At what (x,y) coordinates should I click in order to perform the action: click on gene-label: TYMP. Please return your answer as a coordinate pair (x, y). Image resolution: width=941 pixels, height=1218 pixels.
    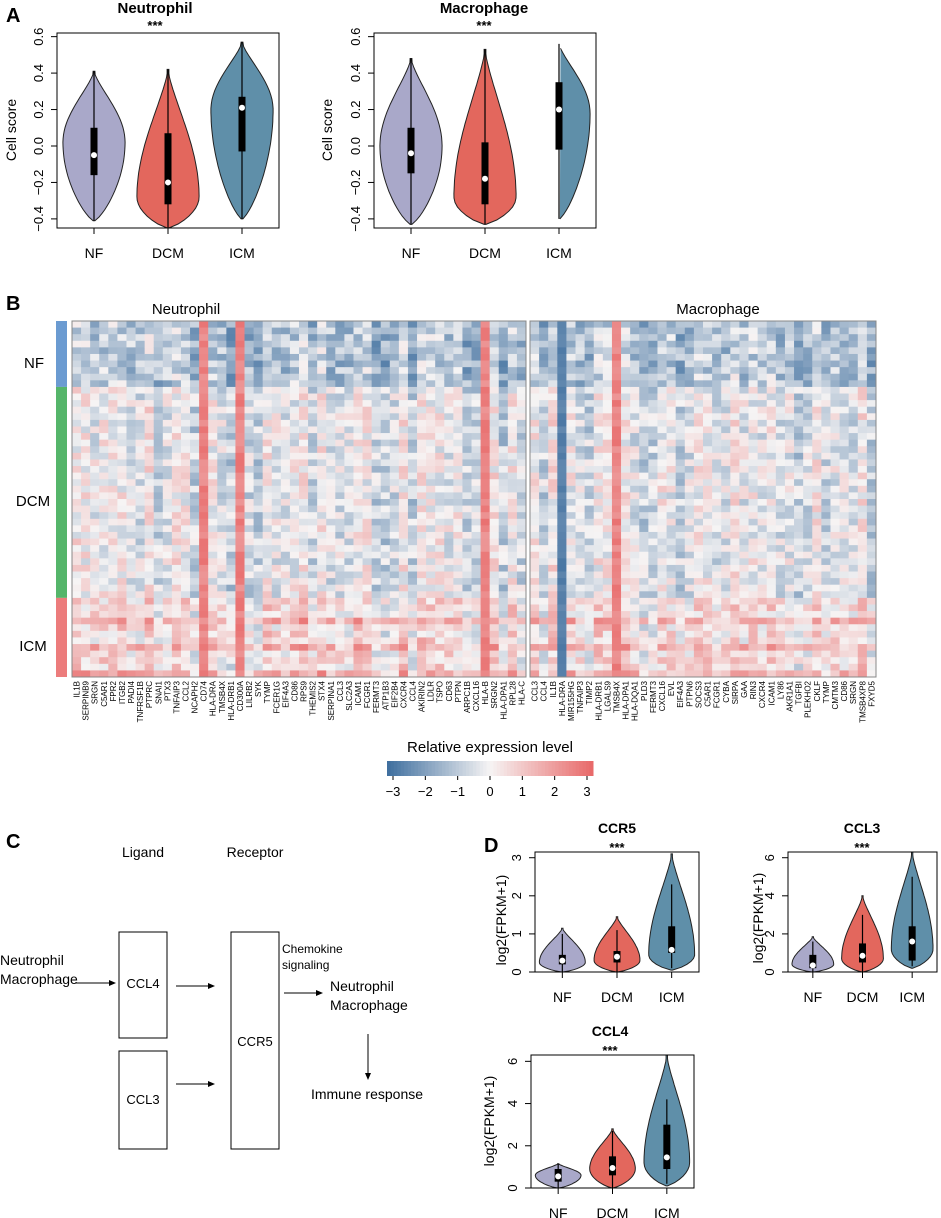
    Looking at the image, I should click on (267, 692).